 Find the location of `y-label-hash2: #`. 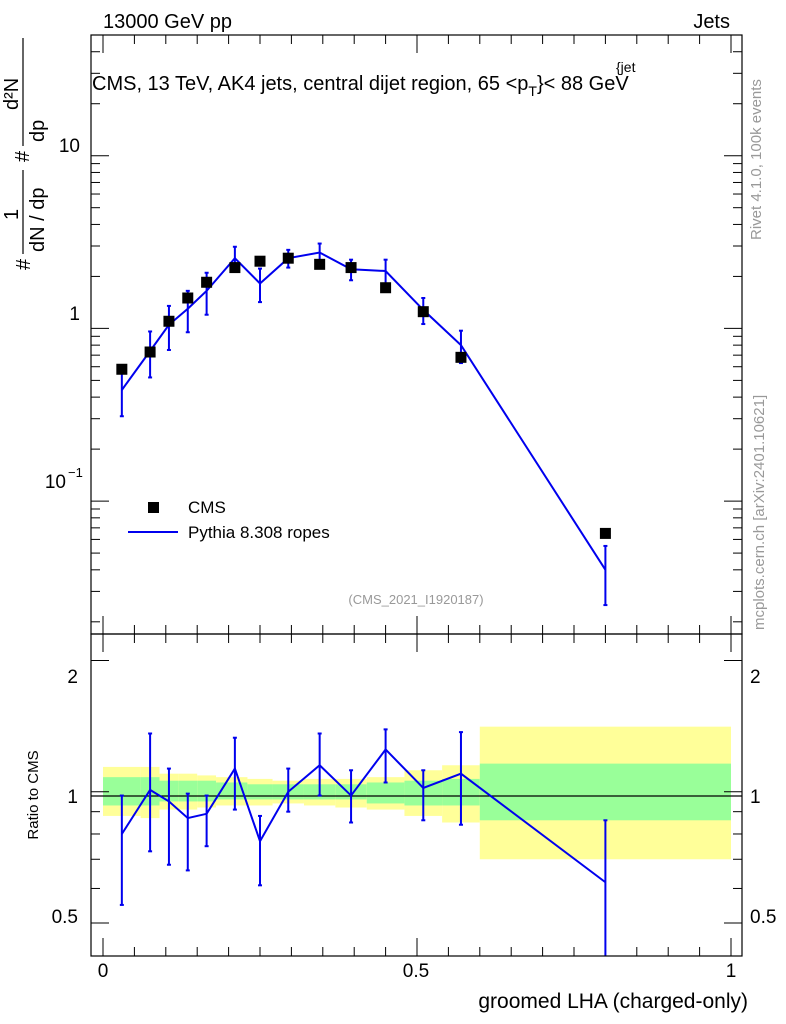

y-label-hash2: # is located at coordinates (23, 156).